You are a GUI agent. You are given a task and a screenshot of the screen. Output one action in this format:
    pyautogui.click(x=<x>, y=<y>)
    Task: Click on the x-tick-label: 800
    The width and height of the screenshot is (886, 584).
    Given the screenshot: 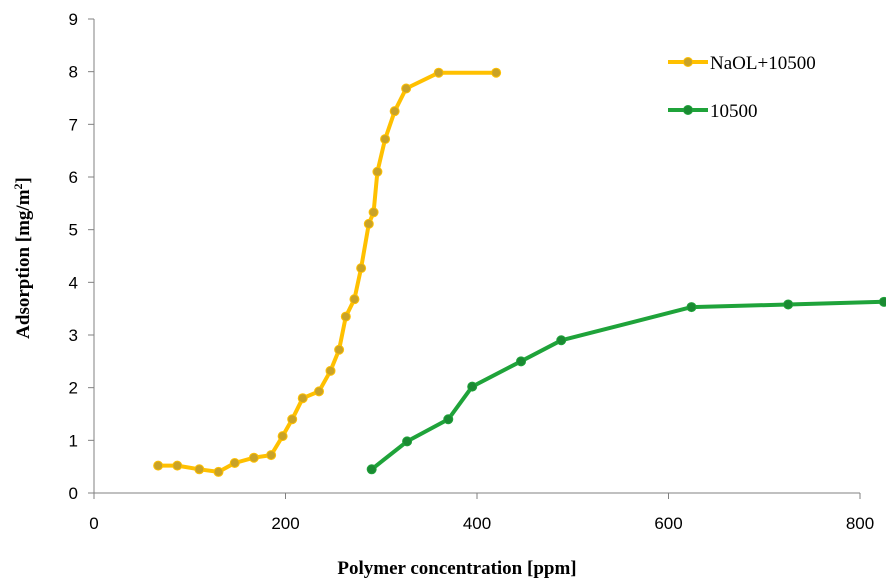 What is the action you would take?
    pyautogui.click(x=860, y=523)
    